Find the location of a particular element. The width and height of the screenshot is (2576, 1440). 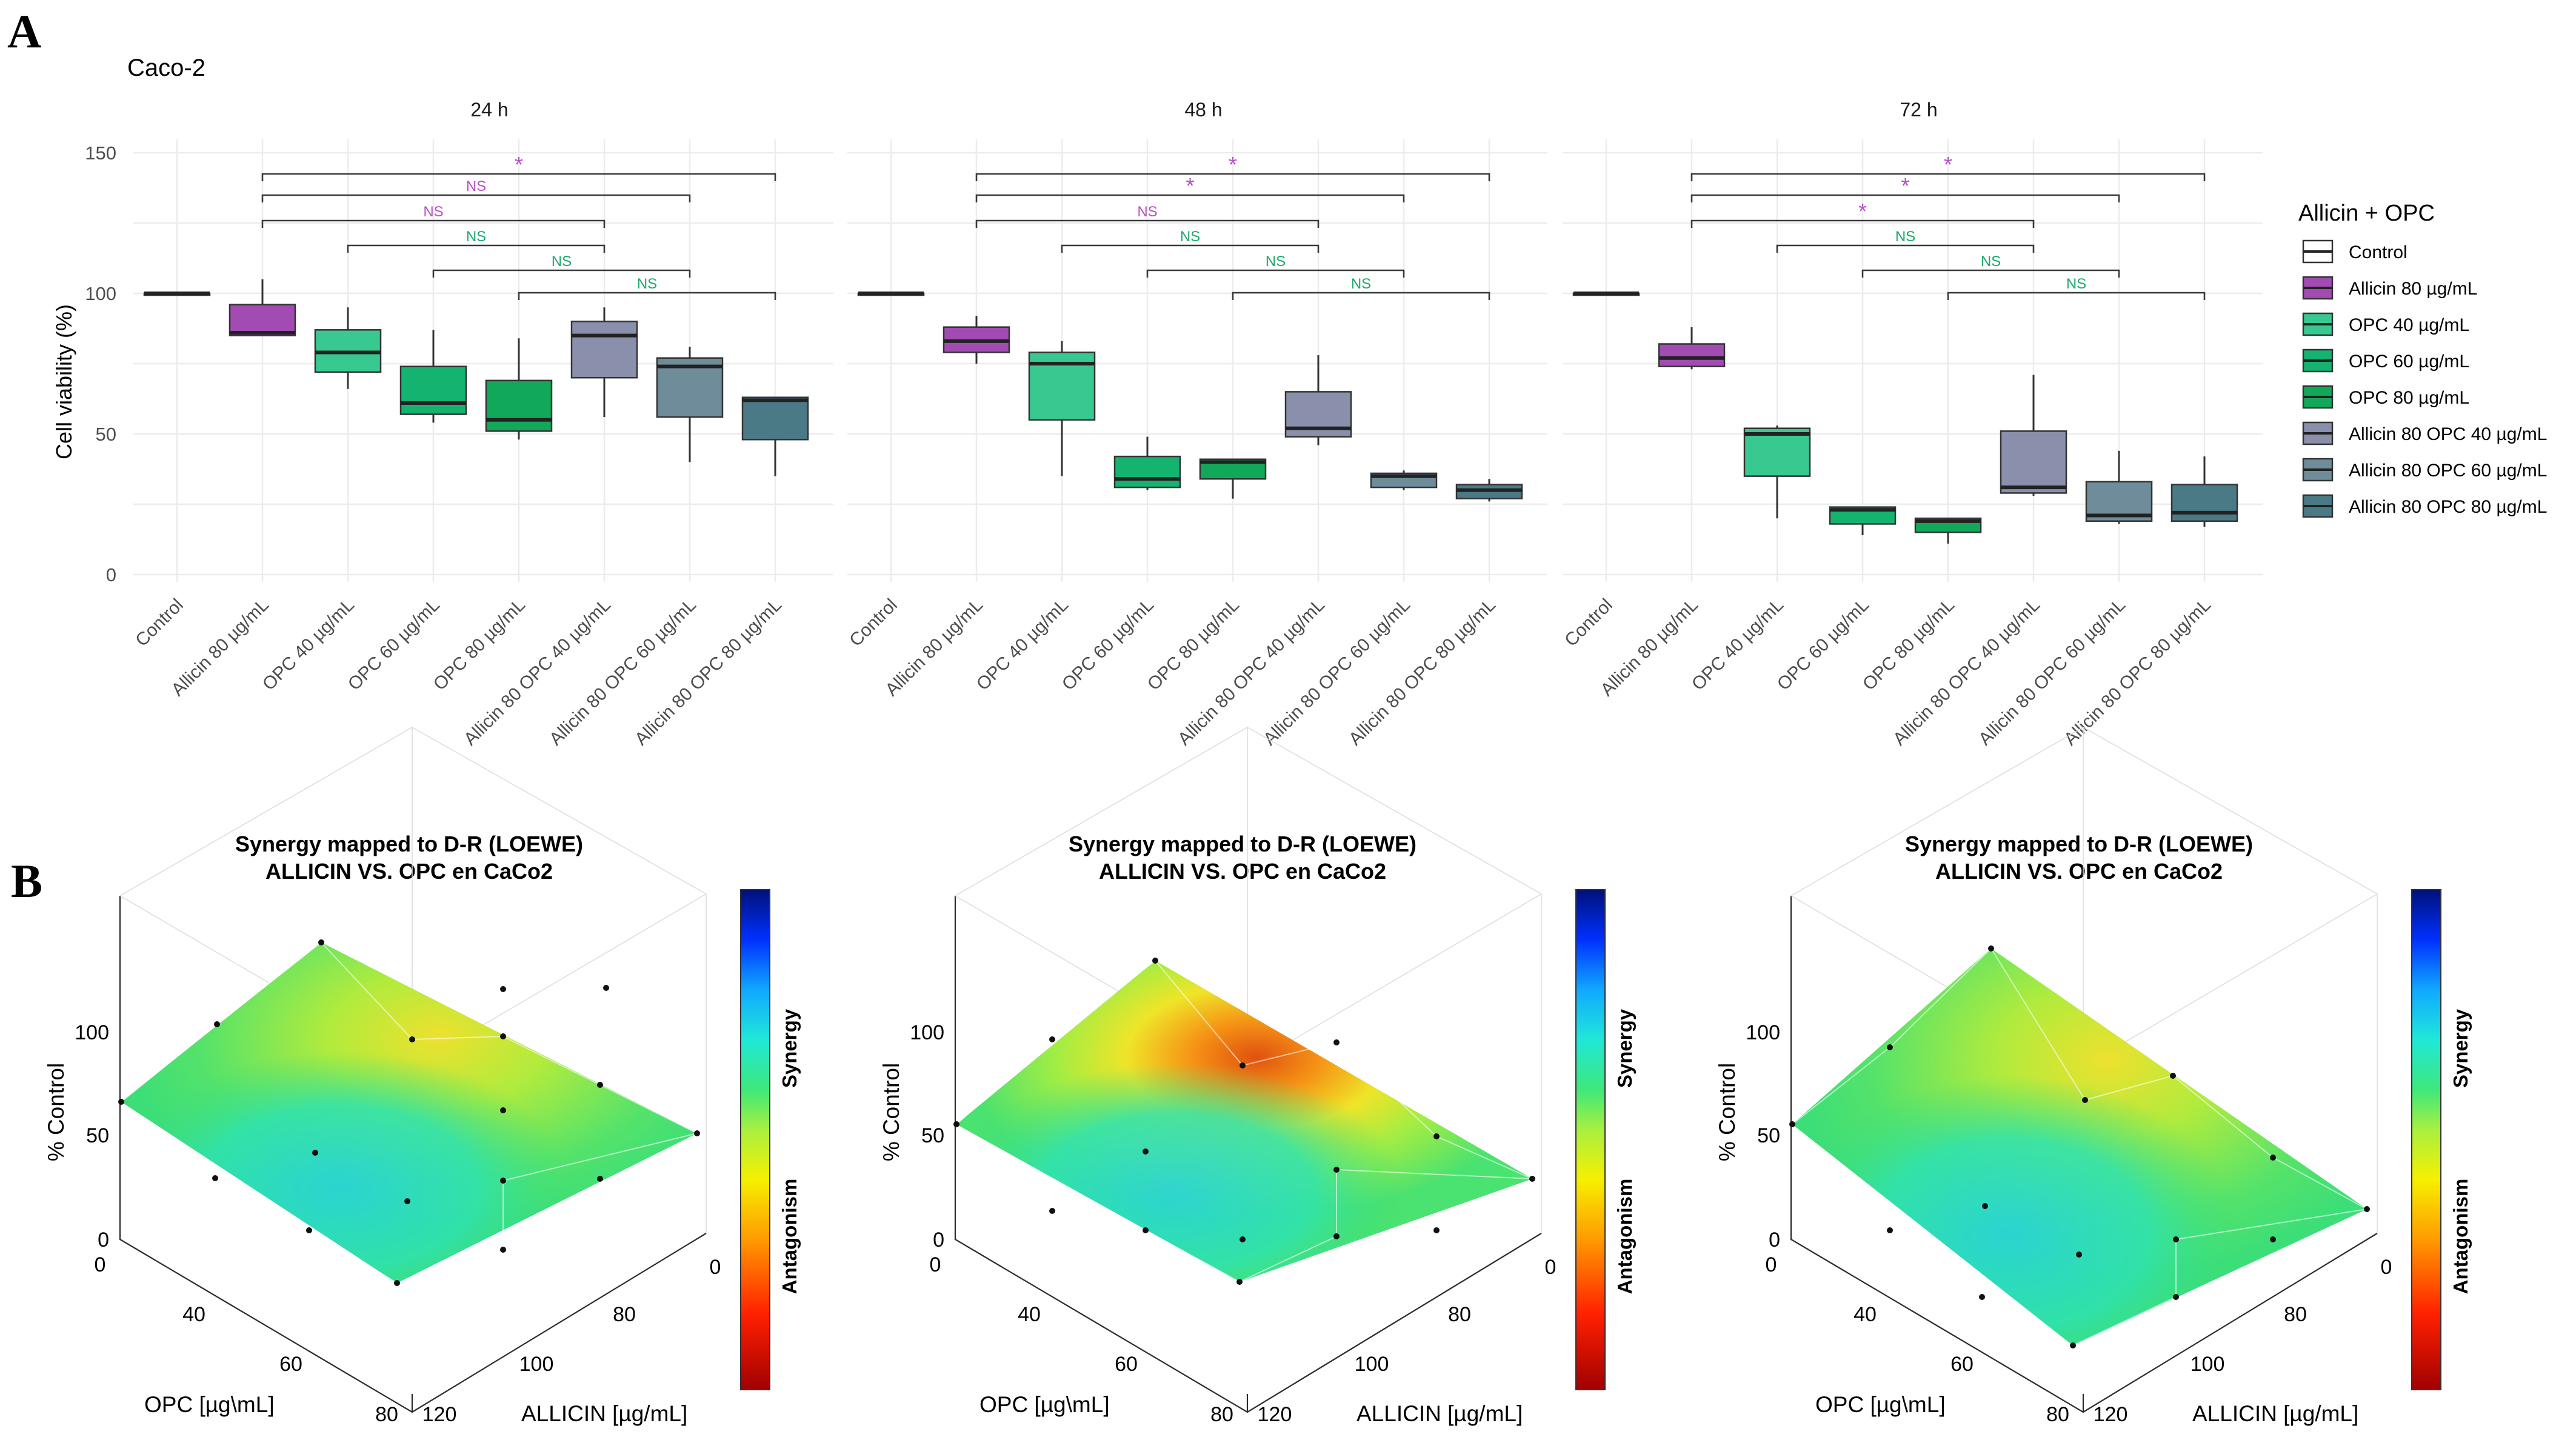

x-tick-label: OPC 60 µg/mL is located at coordinates (394, 645).